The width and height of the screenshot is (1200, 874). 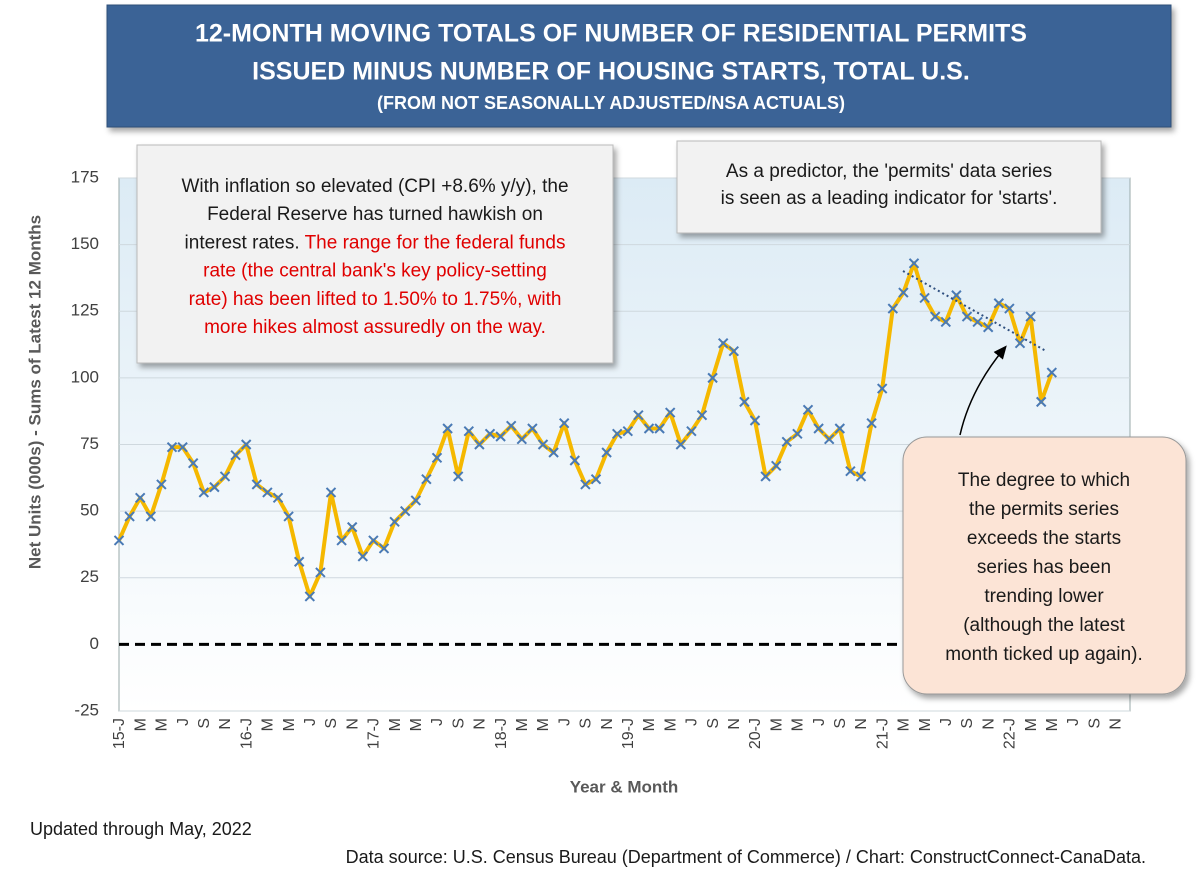 I want to click on y-tick-label: 0, so click(x=94, y=643).